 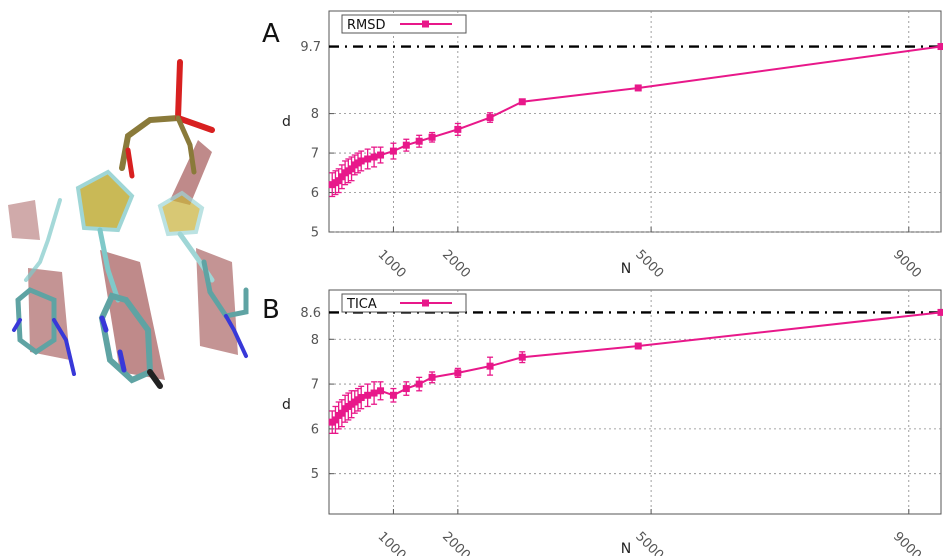 I want to click on y-ticks-b: 5 6 7 8, so click(x=322, y=407).